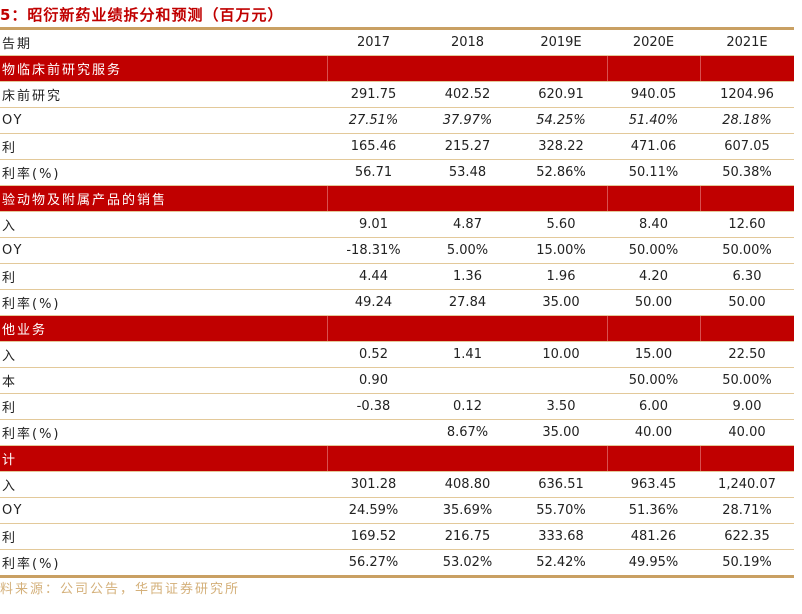 The image size is (802, 614). I want to click on cell-value: 622.35, so click(747, 536).